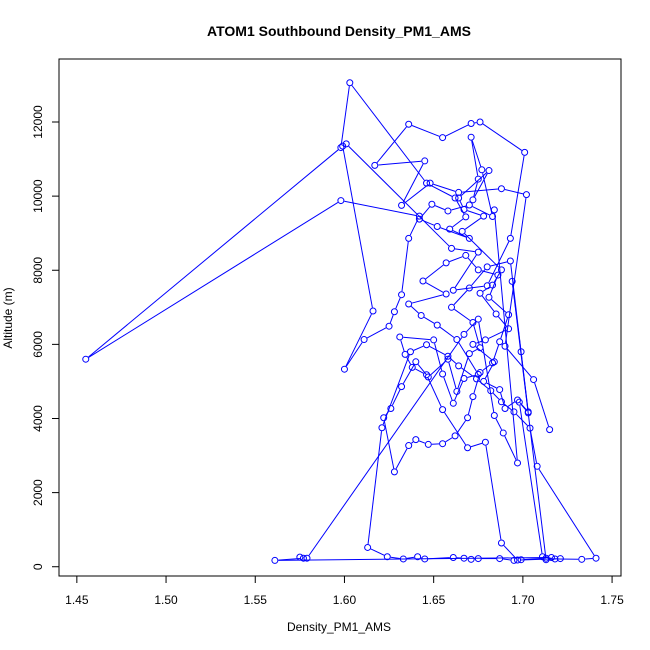 Image resolution: width=650 pixels, height=650 pixels. Describe the element at coordinates (339, 627) in the screenshot. I see `x-axis-title: Density_PM1_AMS` at that location.